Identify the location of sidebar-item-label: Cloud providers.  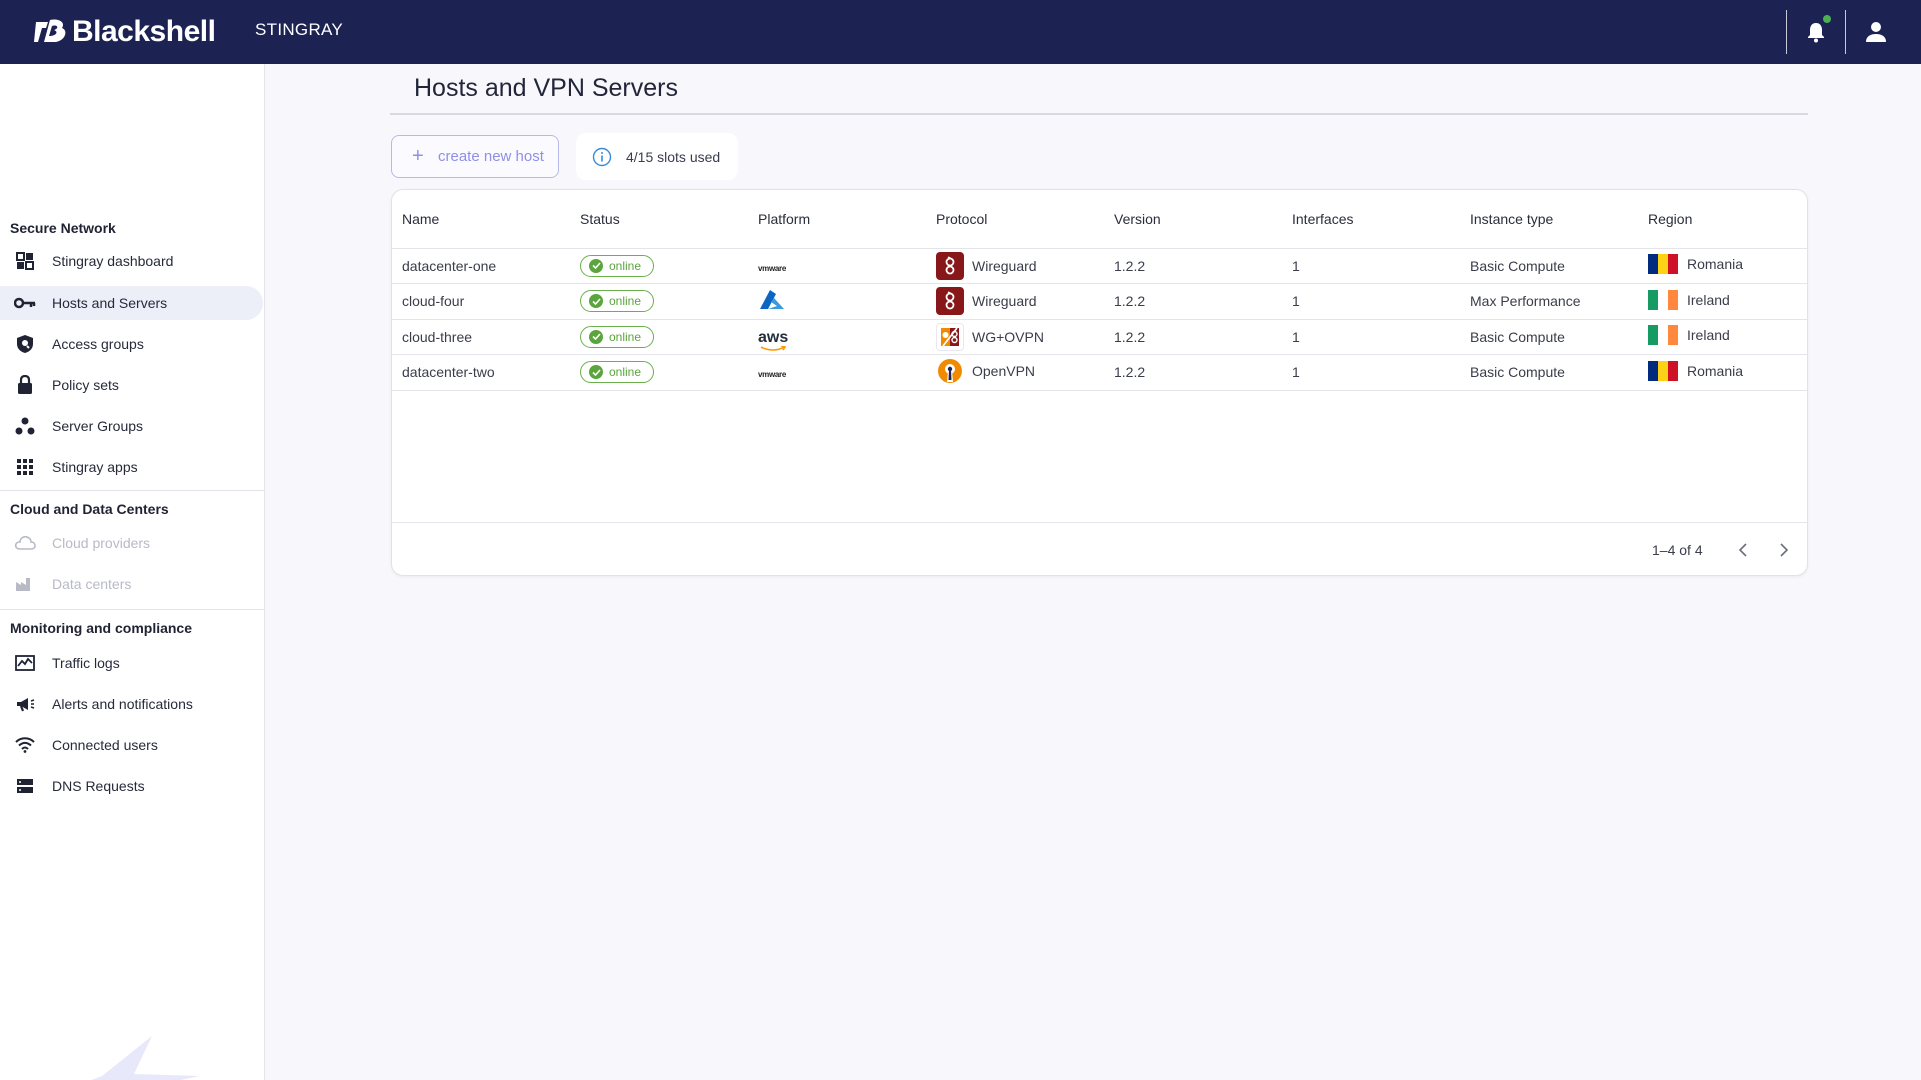
(101, 543).